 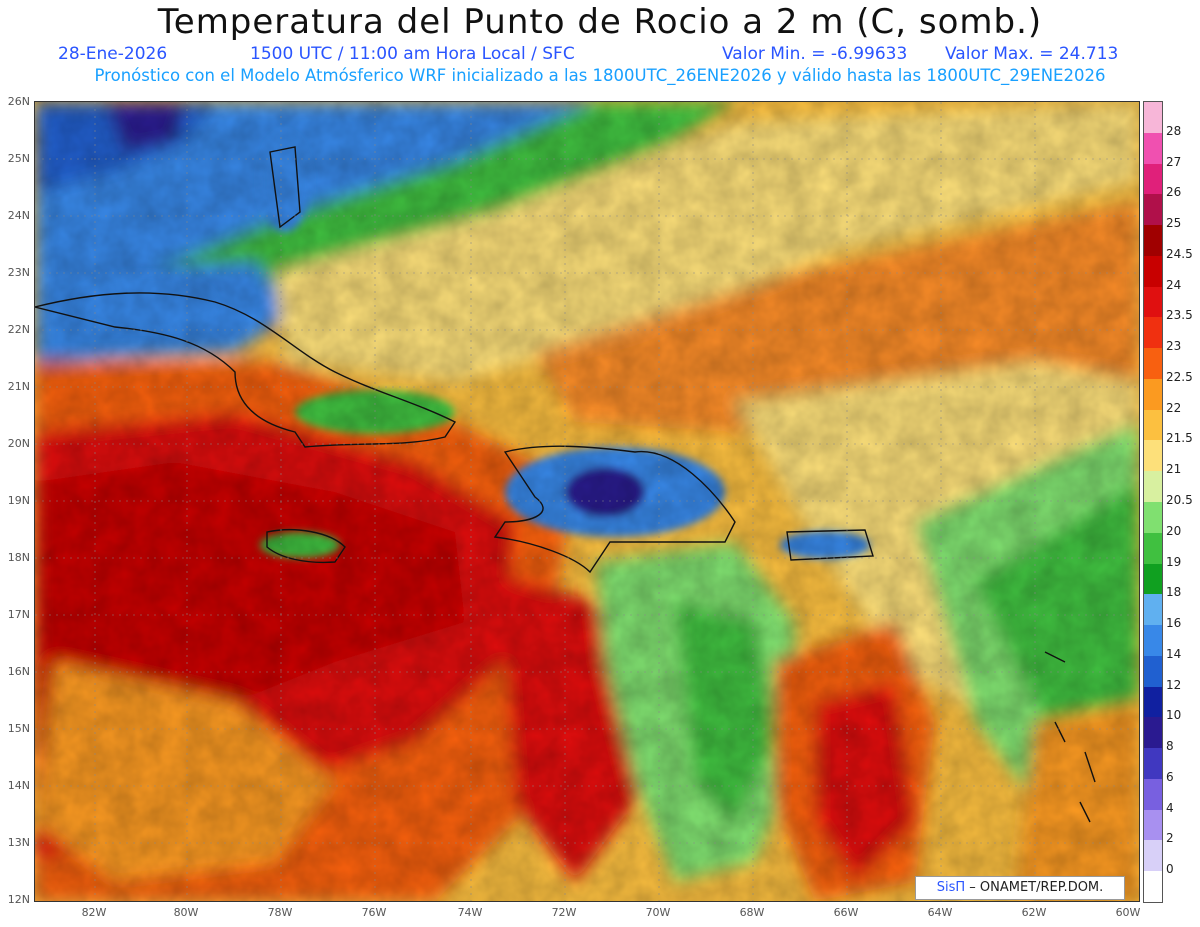 What do you see at coordinates (830, 545) in the screenshot?
I see `puerto-rico-coast` at bounding box center [830, 545].